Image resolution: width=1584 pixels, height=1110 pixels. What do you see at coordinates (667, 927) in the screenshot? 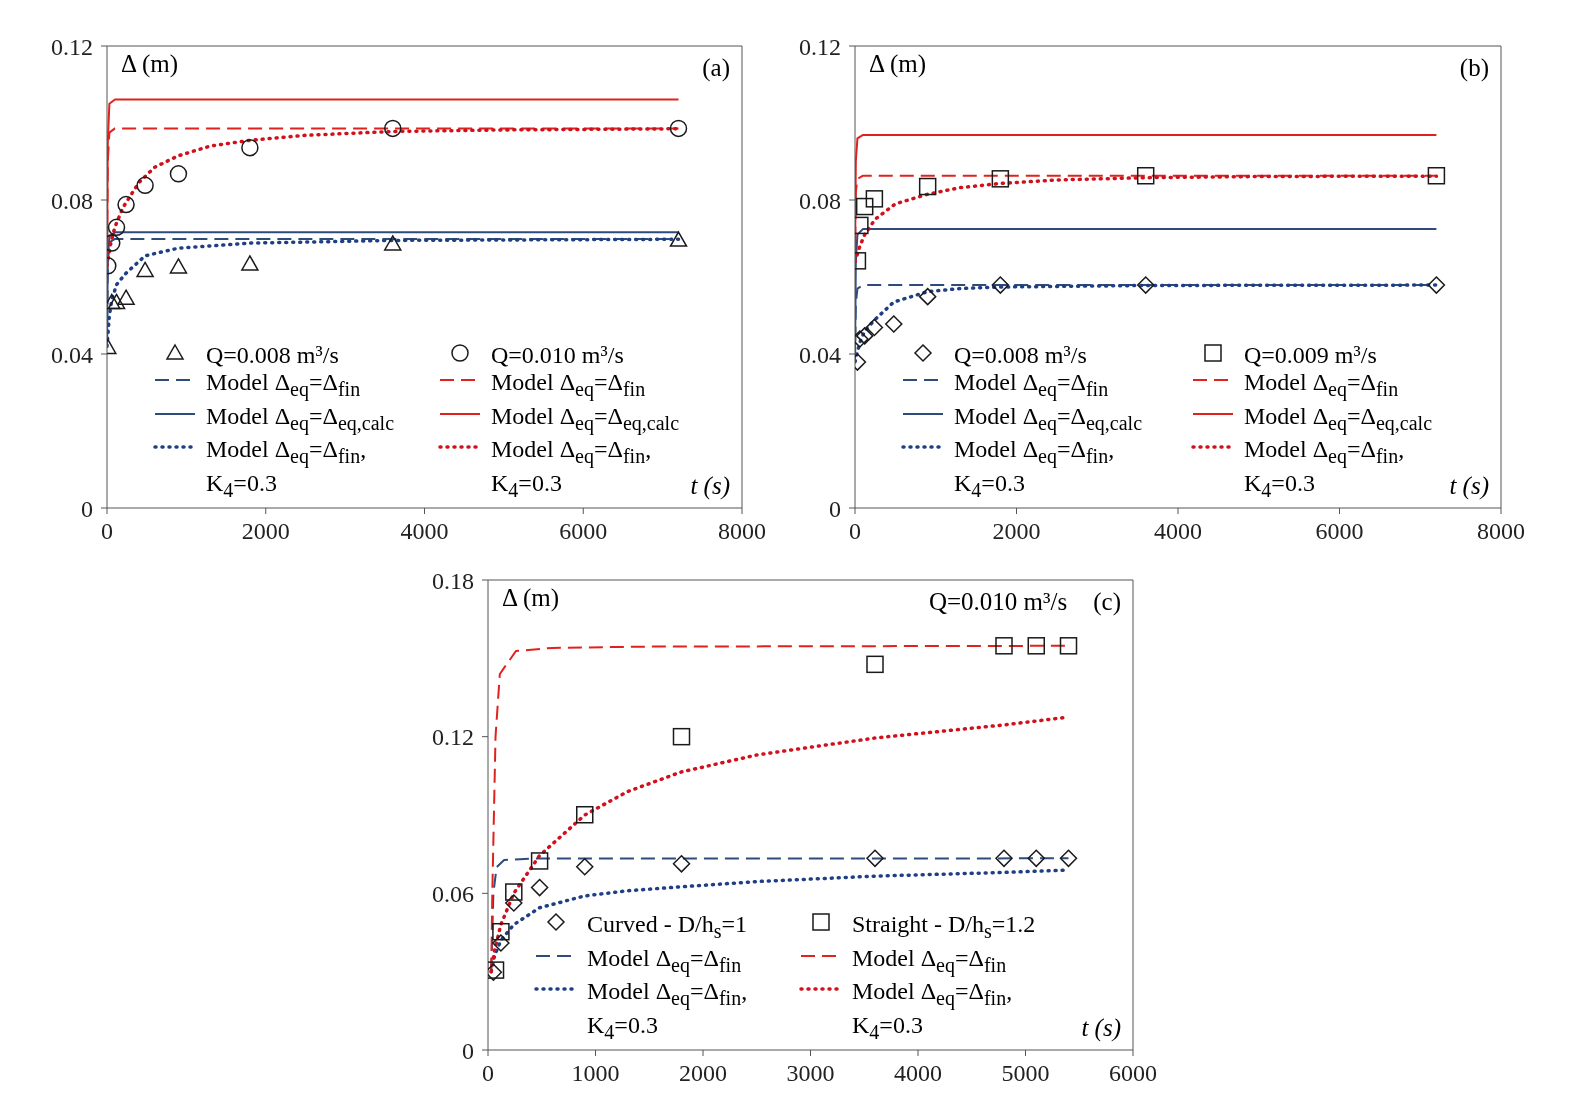
I see `legend-label: Curved - D/h$_{s}$=1` at bounding box center [667, 927].